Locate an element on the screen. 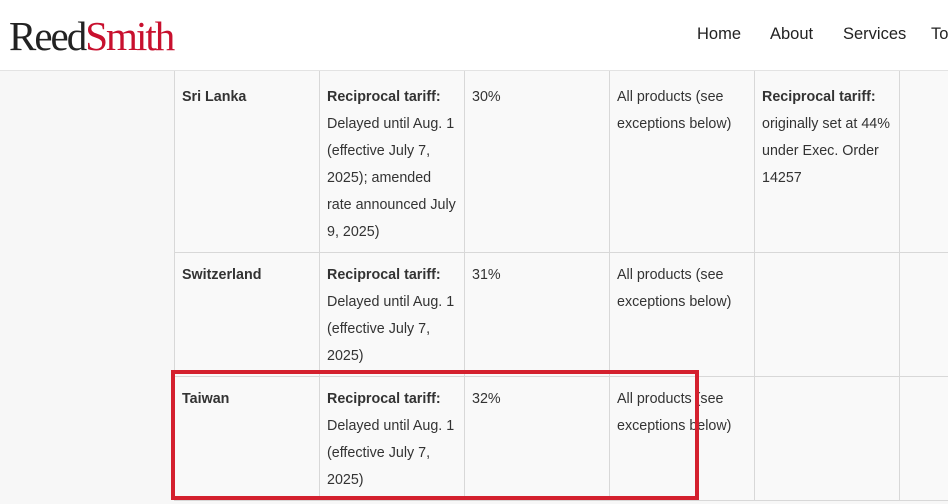 The width and height of the screenshot is (948, 504). rate-cell: 31% is located at coordinates (537, 314).